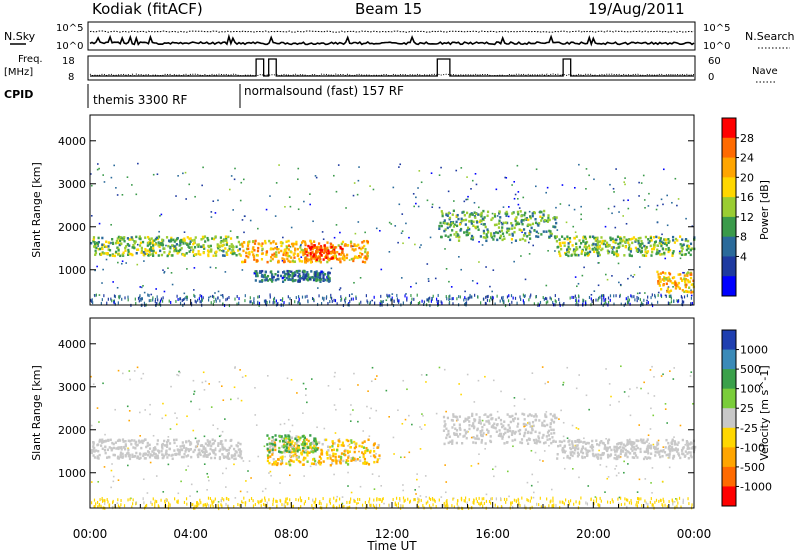 The width and height of the screenshot is (800, 558). I want to click on colorbar-segment, so click(729, 496).